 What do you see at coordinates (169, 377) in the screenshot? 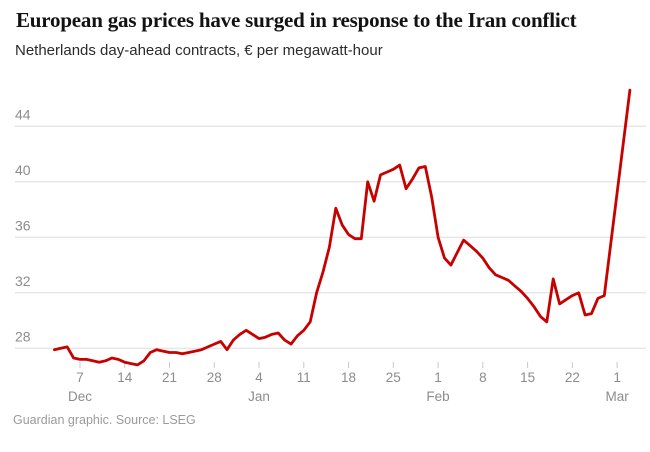
I see `x-axis-tick-label: 21` at bounding box center [169, 377].